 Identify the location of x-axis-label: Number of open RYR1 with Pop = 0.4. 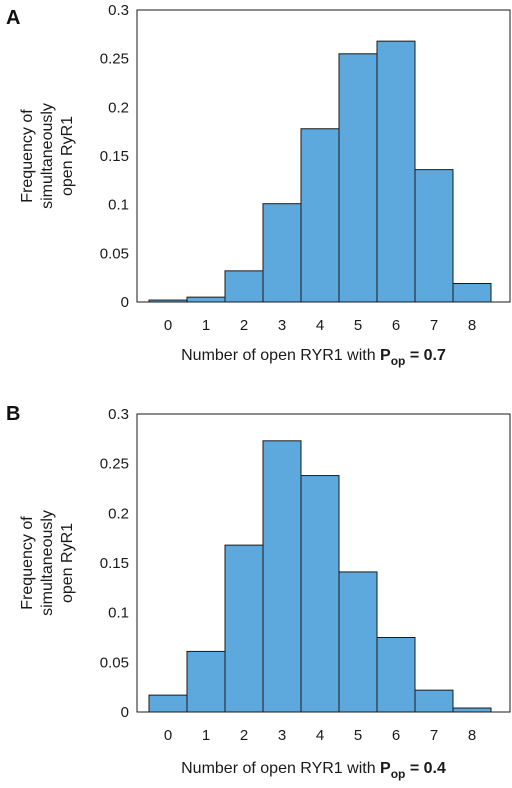
(313, 770).